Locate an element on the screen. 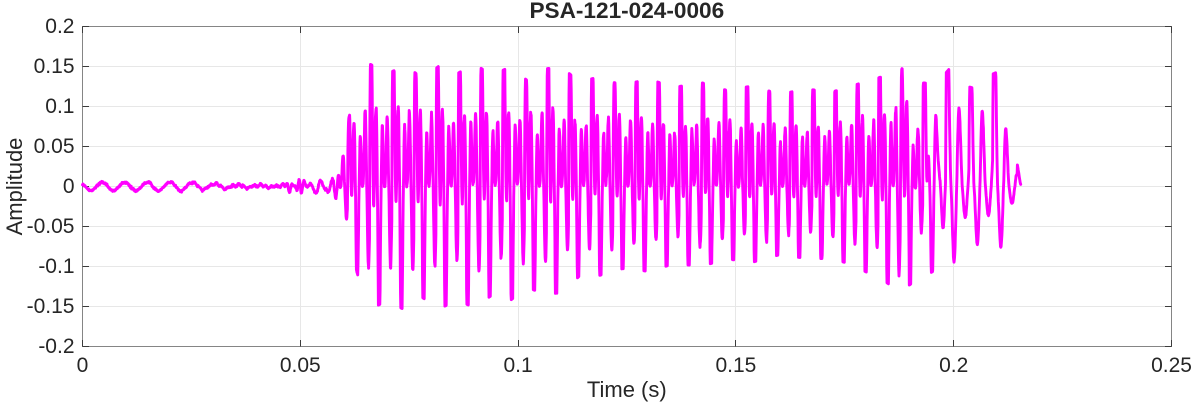  svg-text: Time (s) is located at coordinates (627, 389).